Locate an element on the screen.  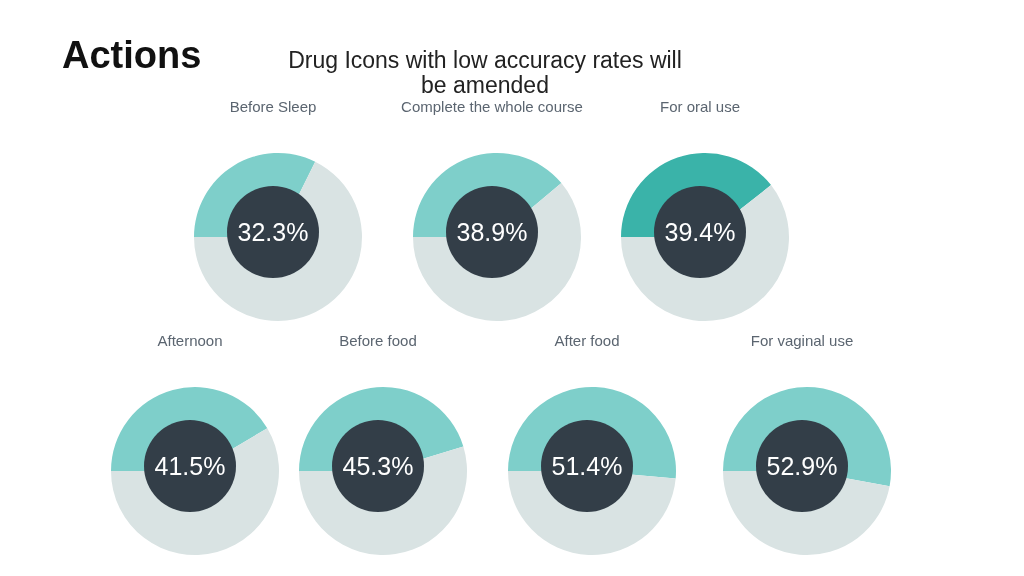
chart-title: After food is located at coordinates (587, 340).